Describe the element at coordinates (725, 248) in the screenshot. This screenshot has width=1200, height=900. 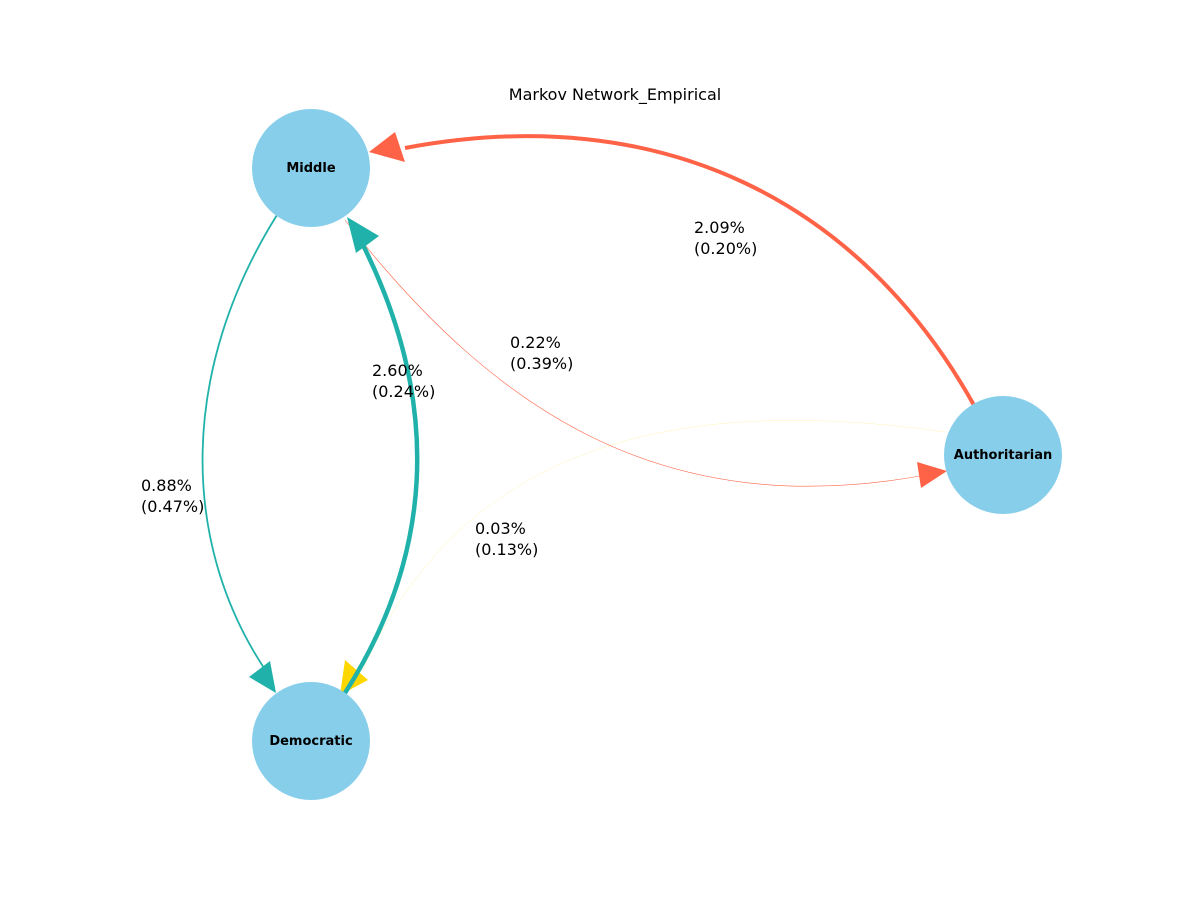
I see `edge-label-sd: (0.20%)` at that location.